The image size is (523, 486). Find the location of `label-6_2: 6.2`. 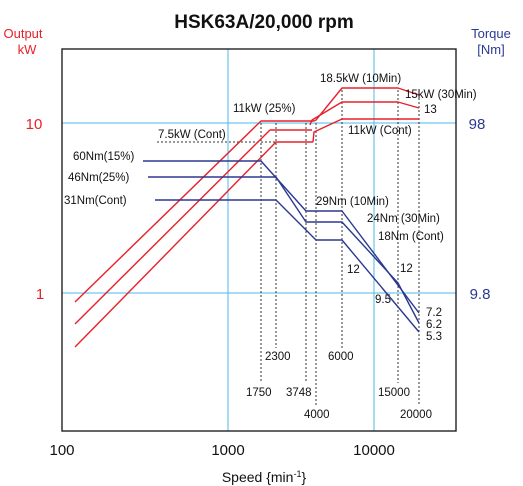

label-6_2: 6.2 is located at coordinates (434, 325).